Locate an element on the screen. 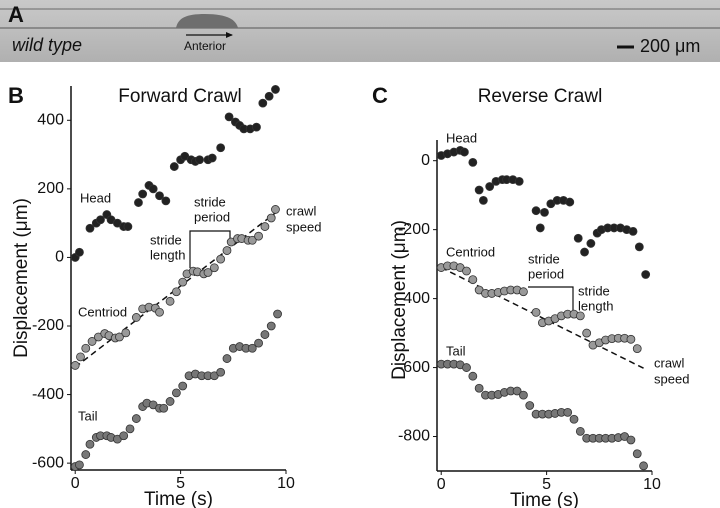 The height and width of the screenshot is (508, 720). larva is located at coordinates (207, 21).